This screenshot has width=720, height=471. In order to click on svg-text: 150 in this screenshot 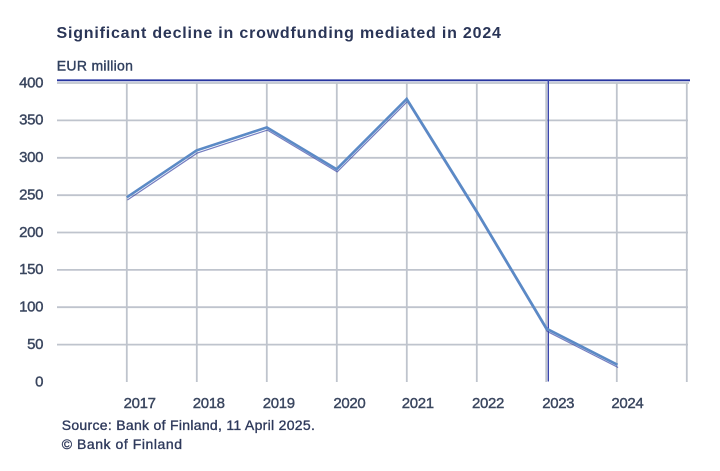, I will do `click(31, 269)`.